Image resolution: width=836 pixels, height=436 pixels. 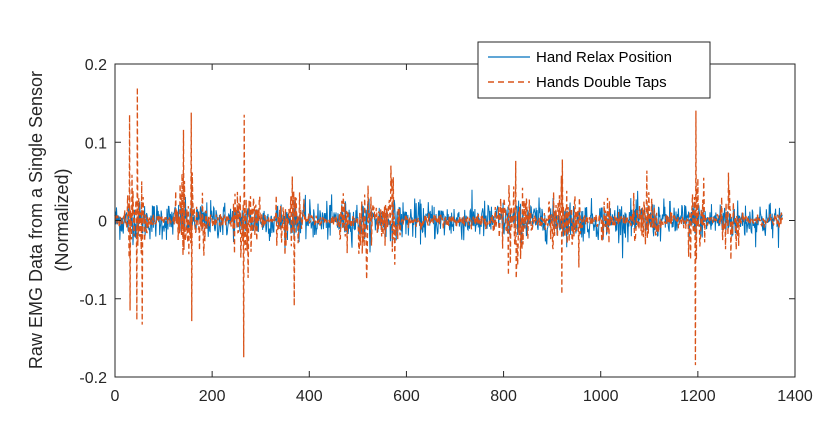 I want to click on x-tick-label: 800, so click(x=503, y=396).